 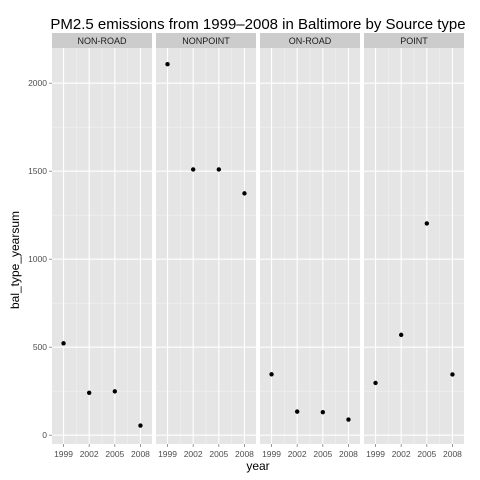 I want to click on facet-strip-label: POINT, so click(x=414, y=41).